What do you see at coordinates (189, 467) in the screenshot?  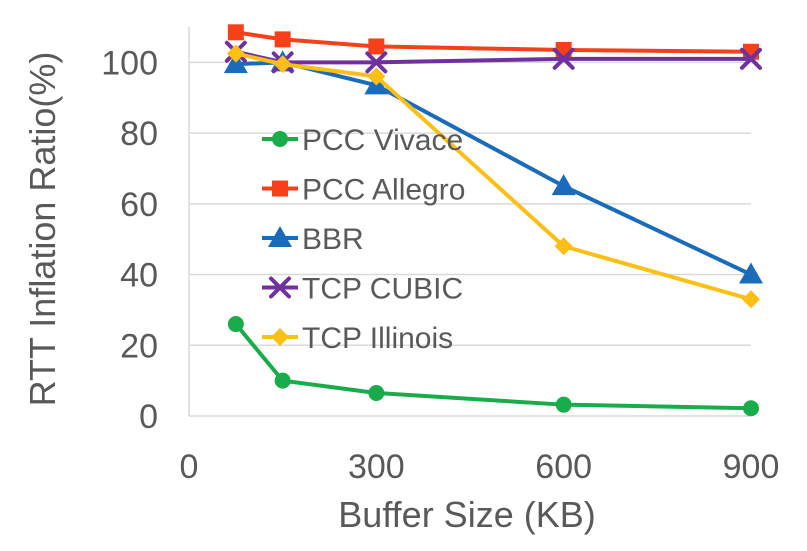 I see `x-tick-label: 0` at bounding box center [189, 467].